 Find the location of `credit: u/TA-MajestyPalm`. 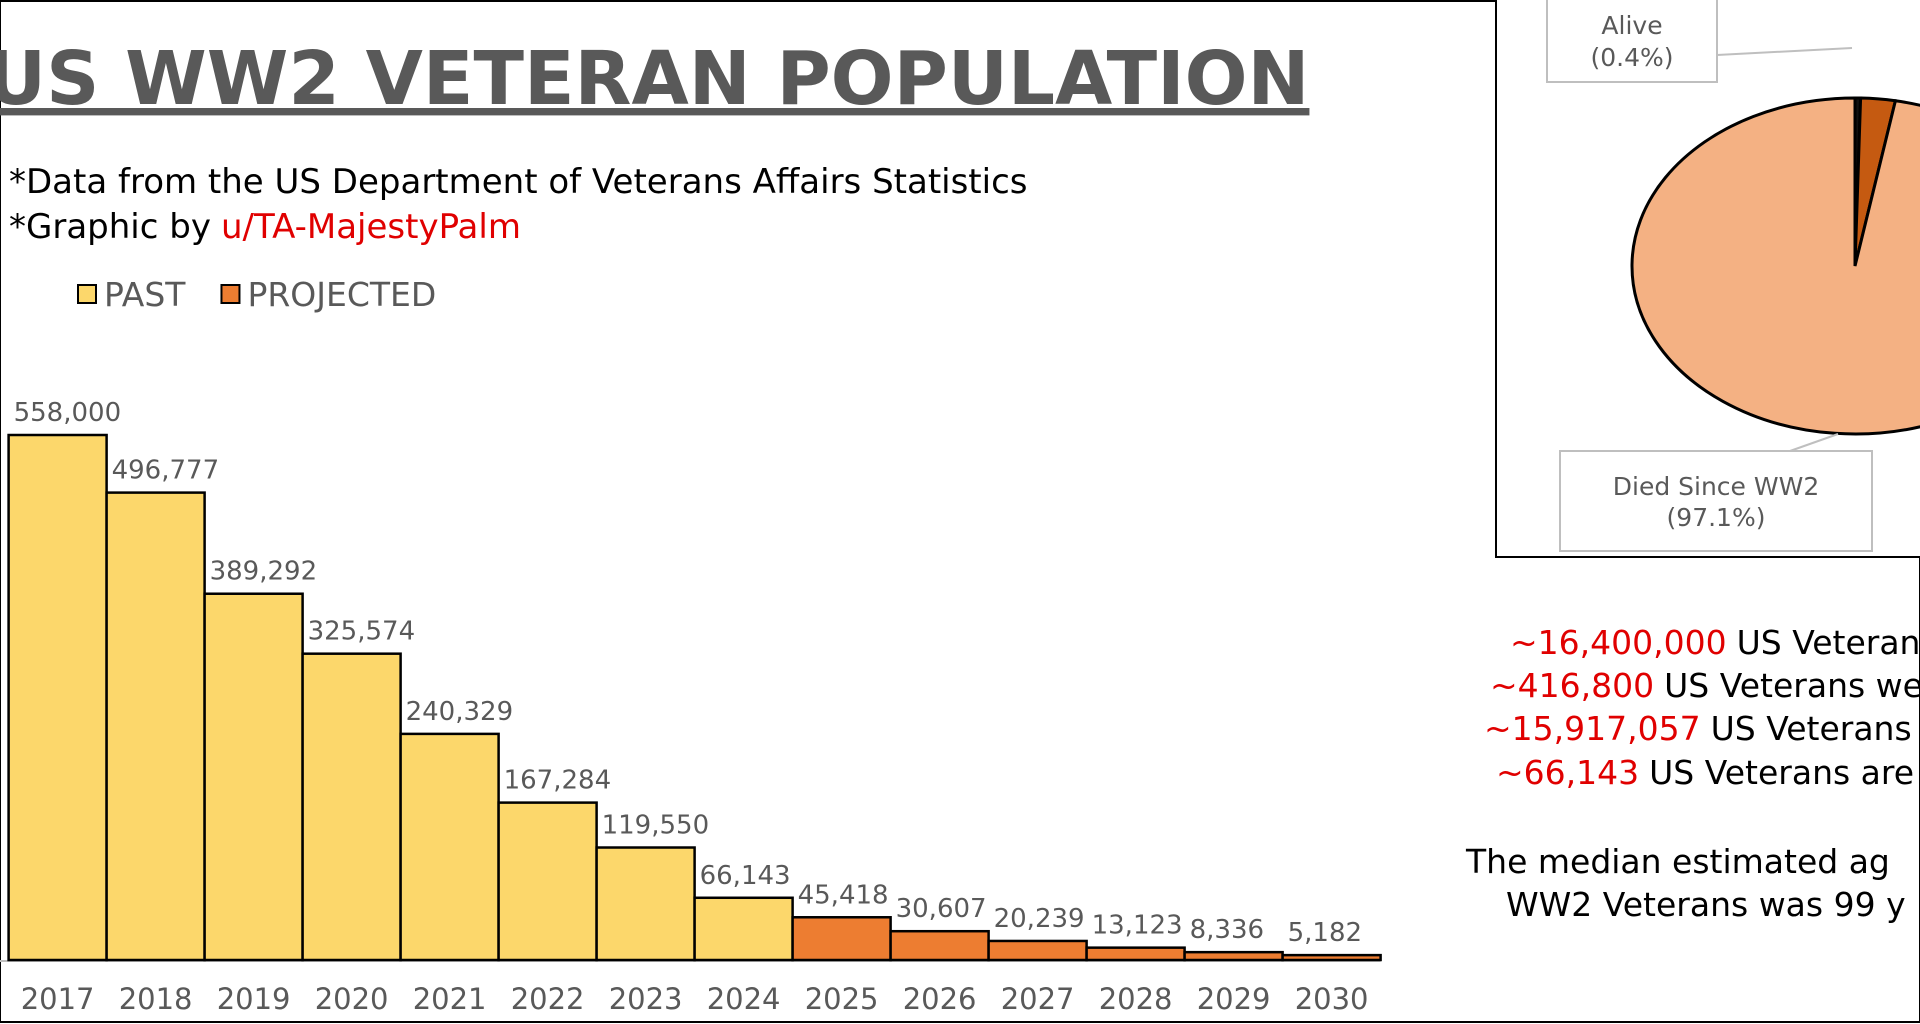

credit: u/TA-MajestyPalm is located at coordinates (371, 227).